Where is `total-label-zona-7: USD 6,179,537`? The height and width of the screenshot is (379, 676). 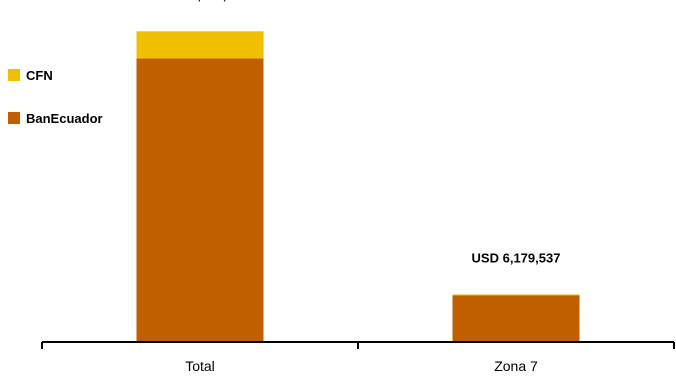
total-label-zona-7: USD 6,179,537 is located at coordinates (516, 258).